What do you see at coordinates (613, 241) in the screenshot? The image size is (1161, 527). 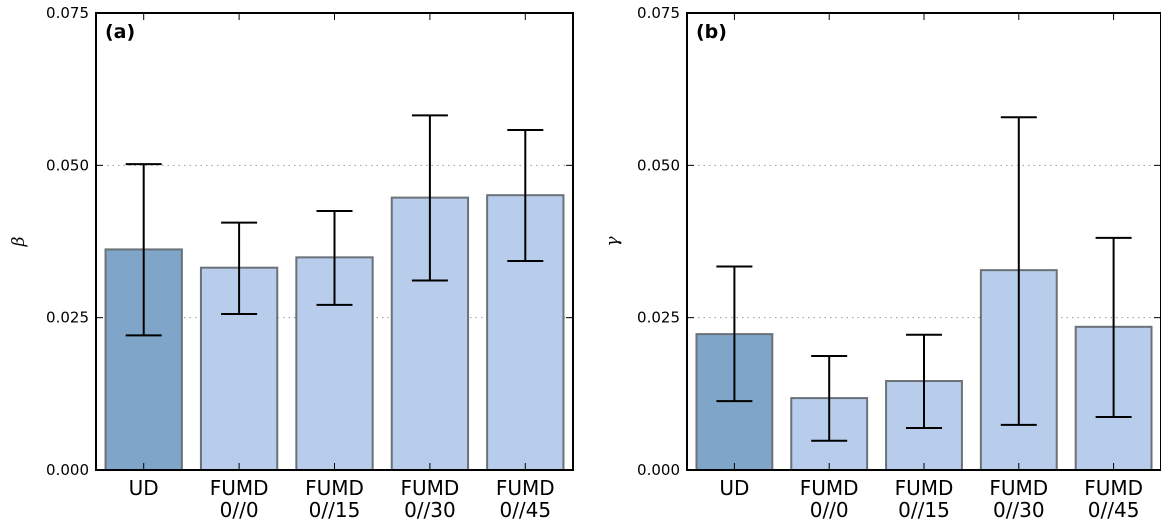 I see `y-axis-label: γ` at bounding box center [613, 241].